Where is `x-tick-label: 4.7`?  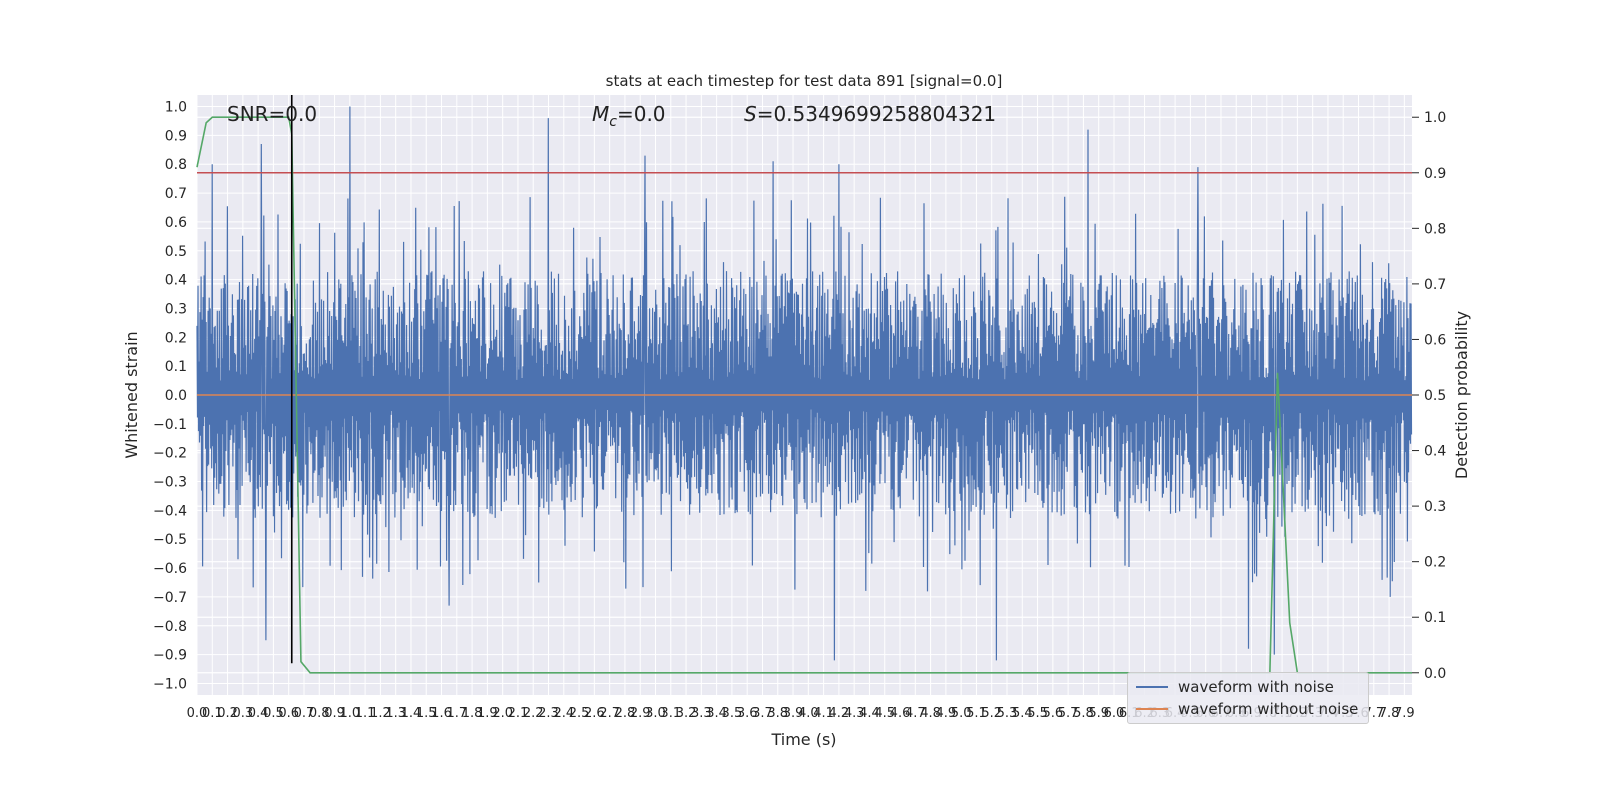 x-tick-label: 4.7 is located at coordinates (915, 713).